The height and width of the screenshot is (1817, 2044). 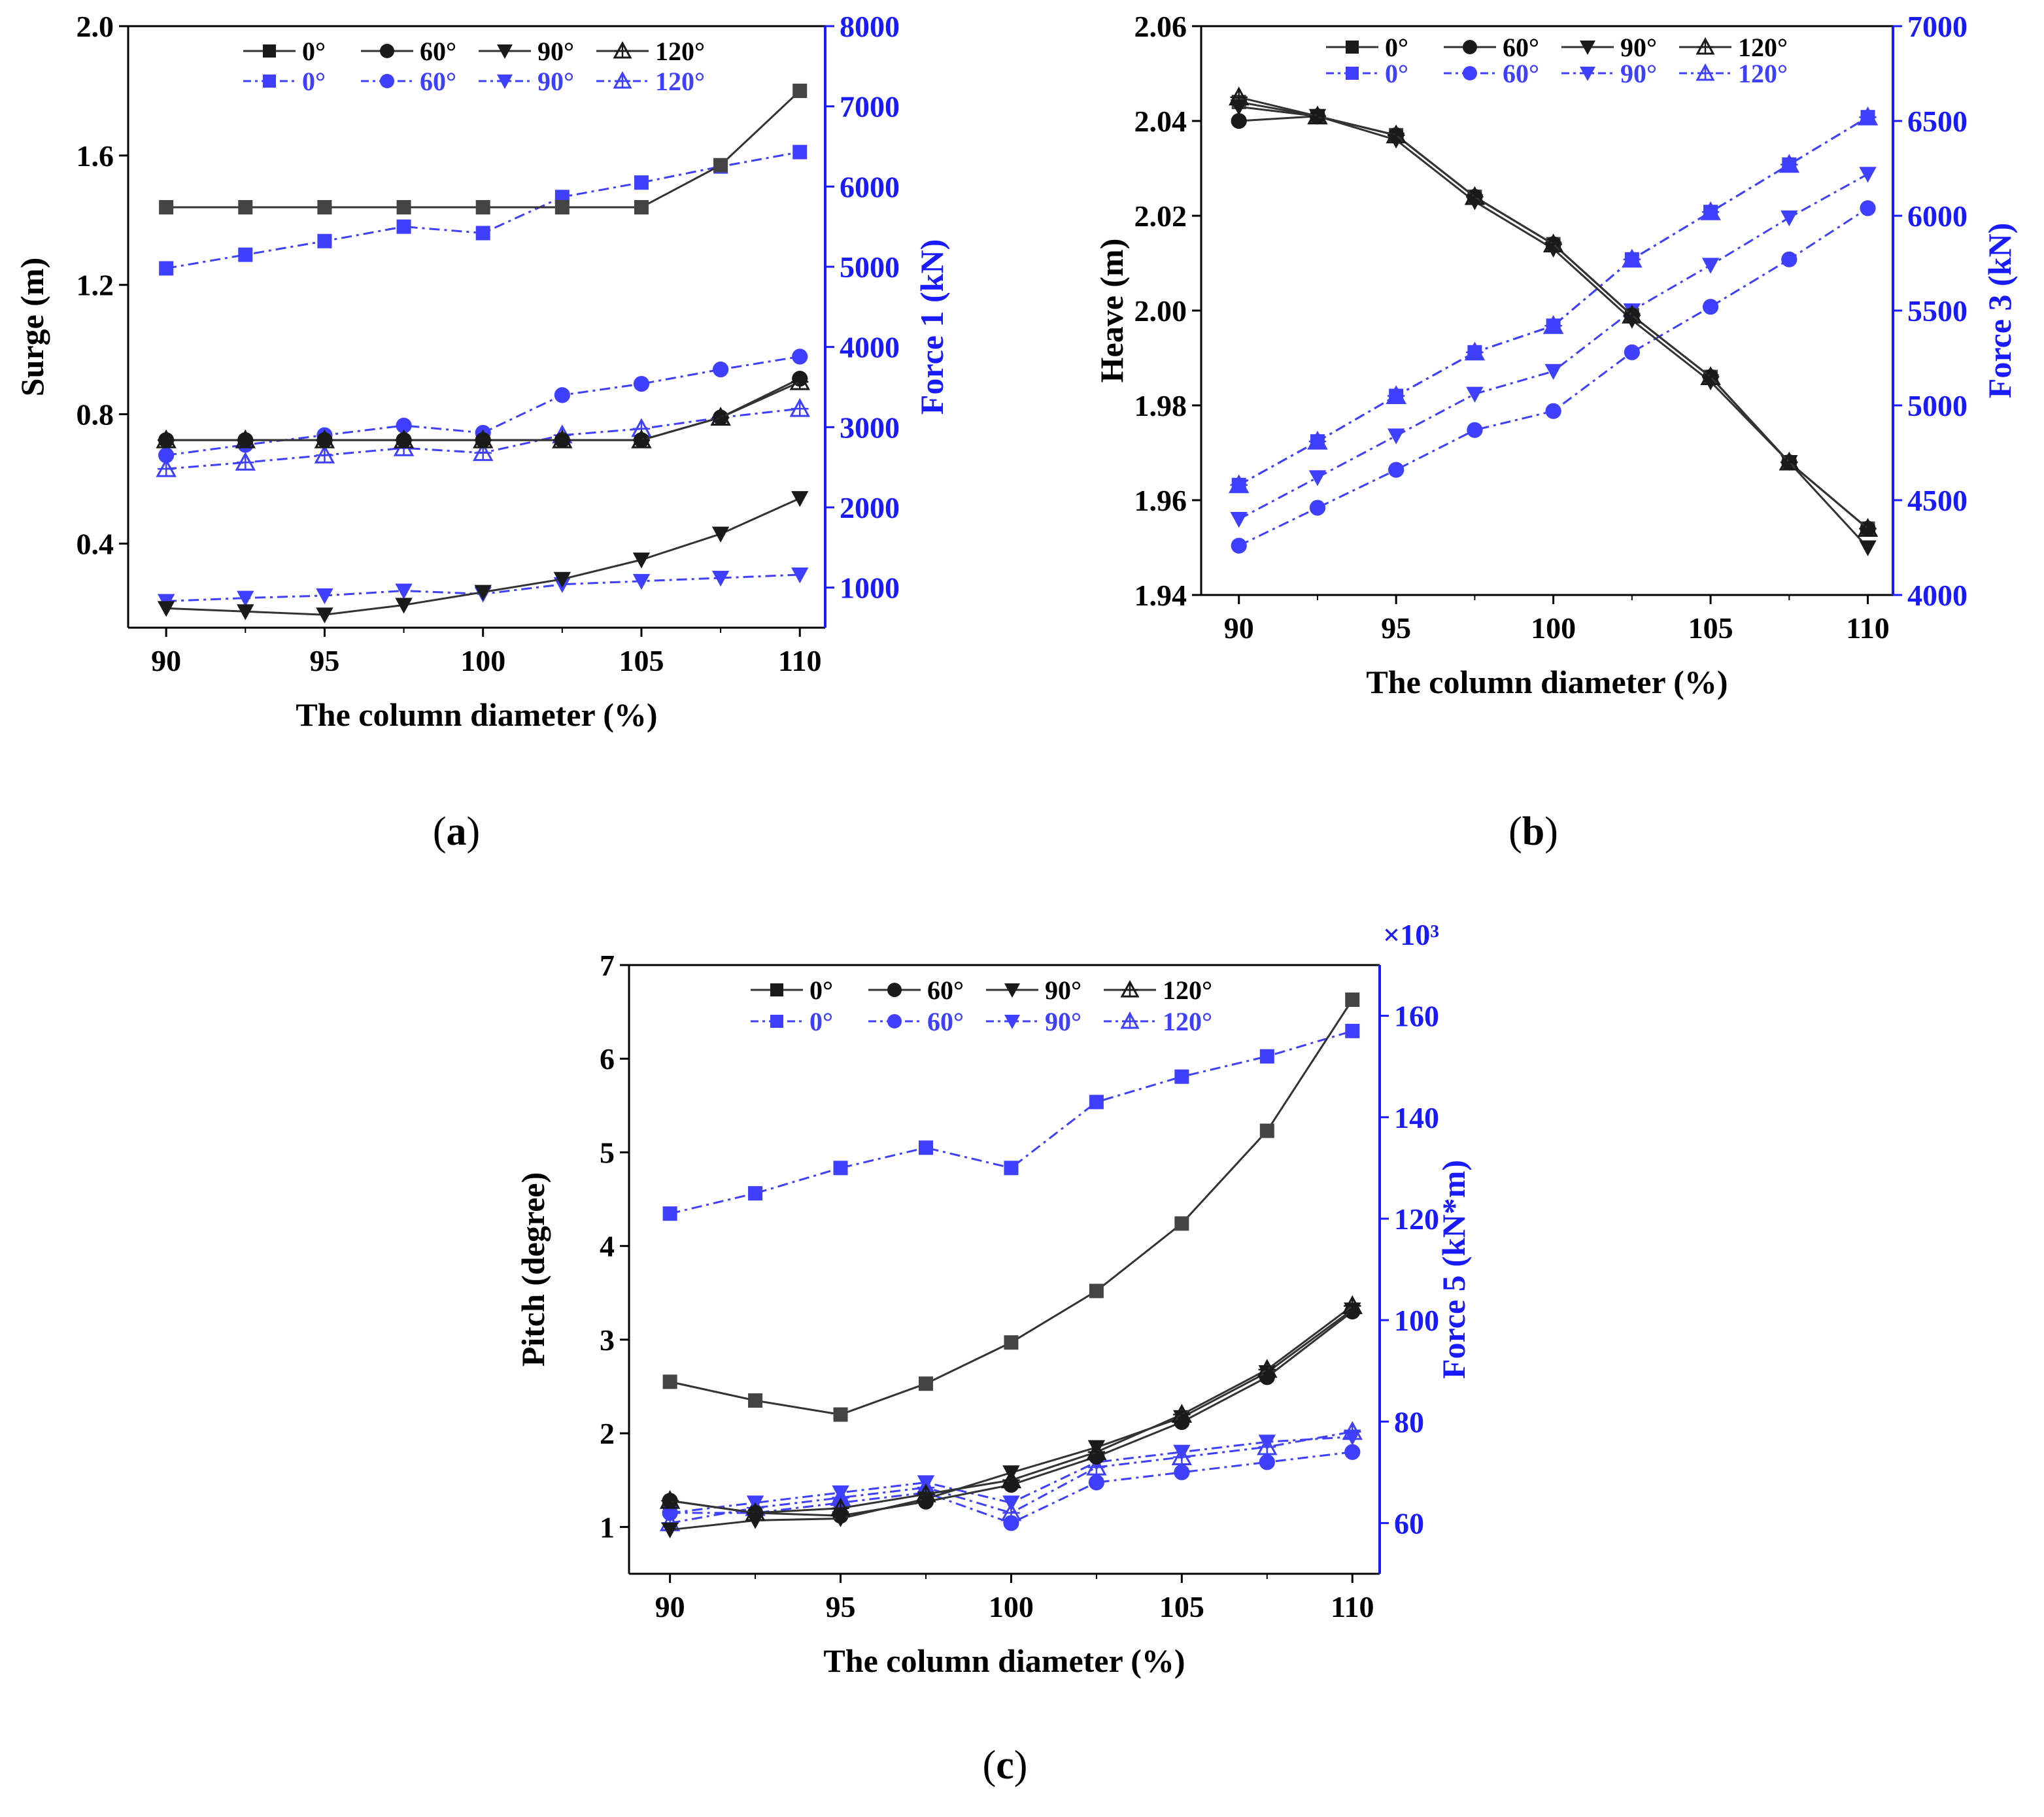 What do you see at coordinates (1937, 311) in the screenshot?
I see `y2-tick-label: 5500` at bounding box center [1937, 311].